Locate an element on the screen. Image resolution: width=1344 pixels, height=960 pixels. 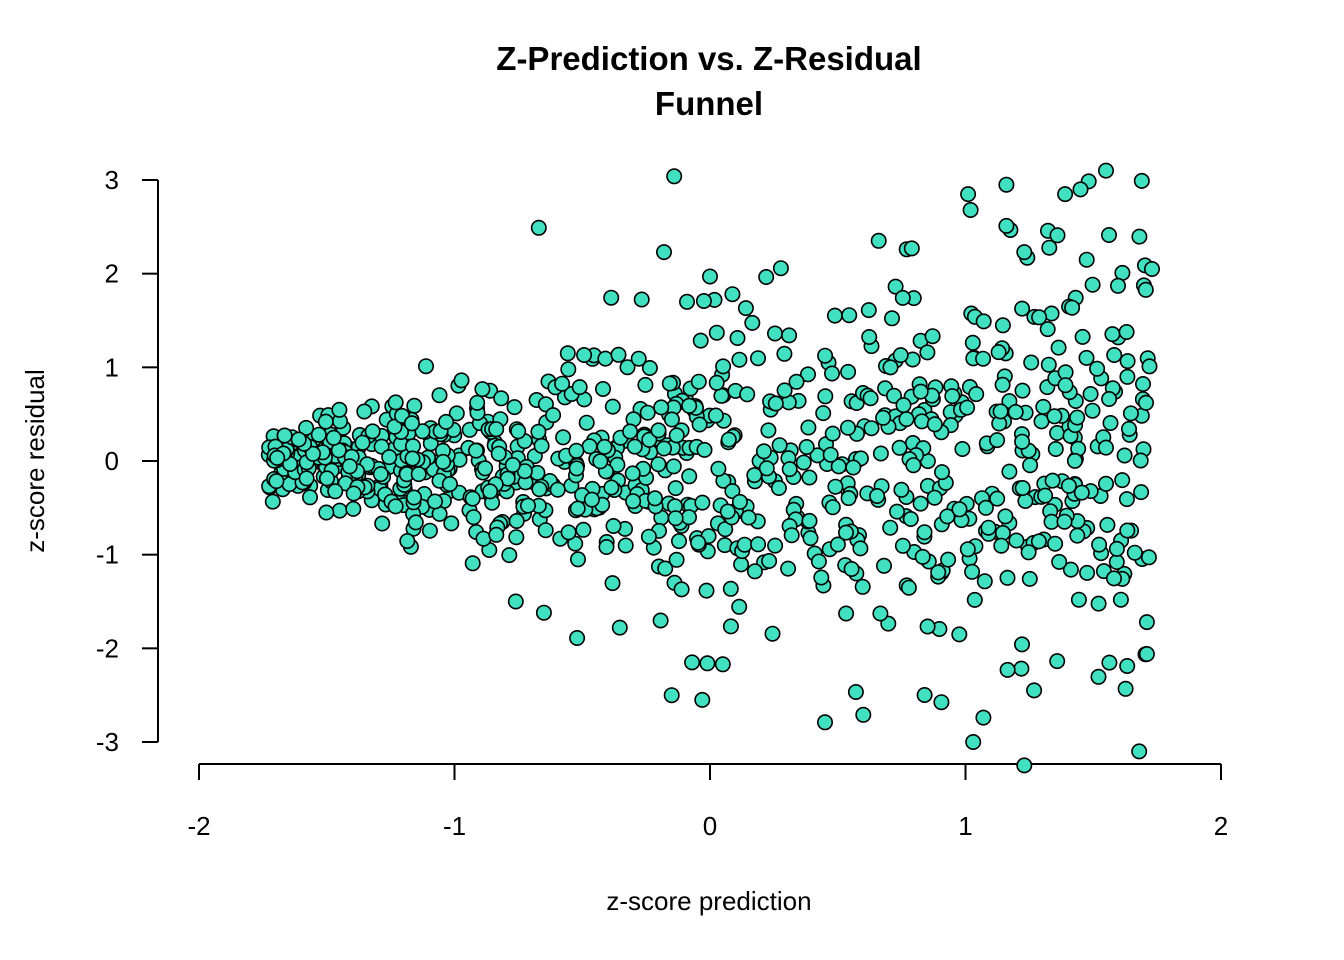
y-axis-label: z-score residual is located at coordinates (35, 461).